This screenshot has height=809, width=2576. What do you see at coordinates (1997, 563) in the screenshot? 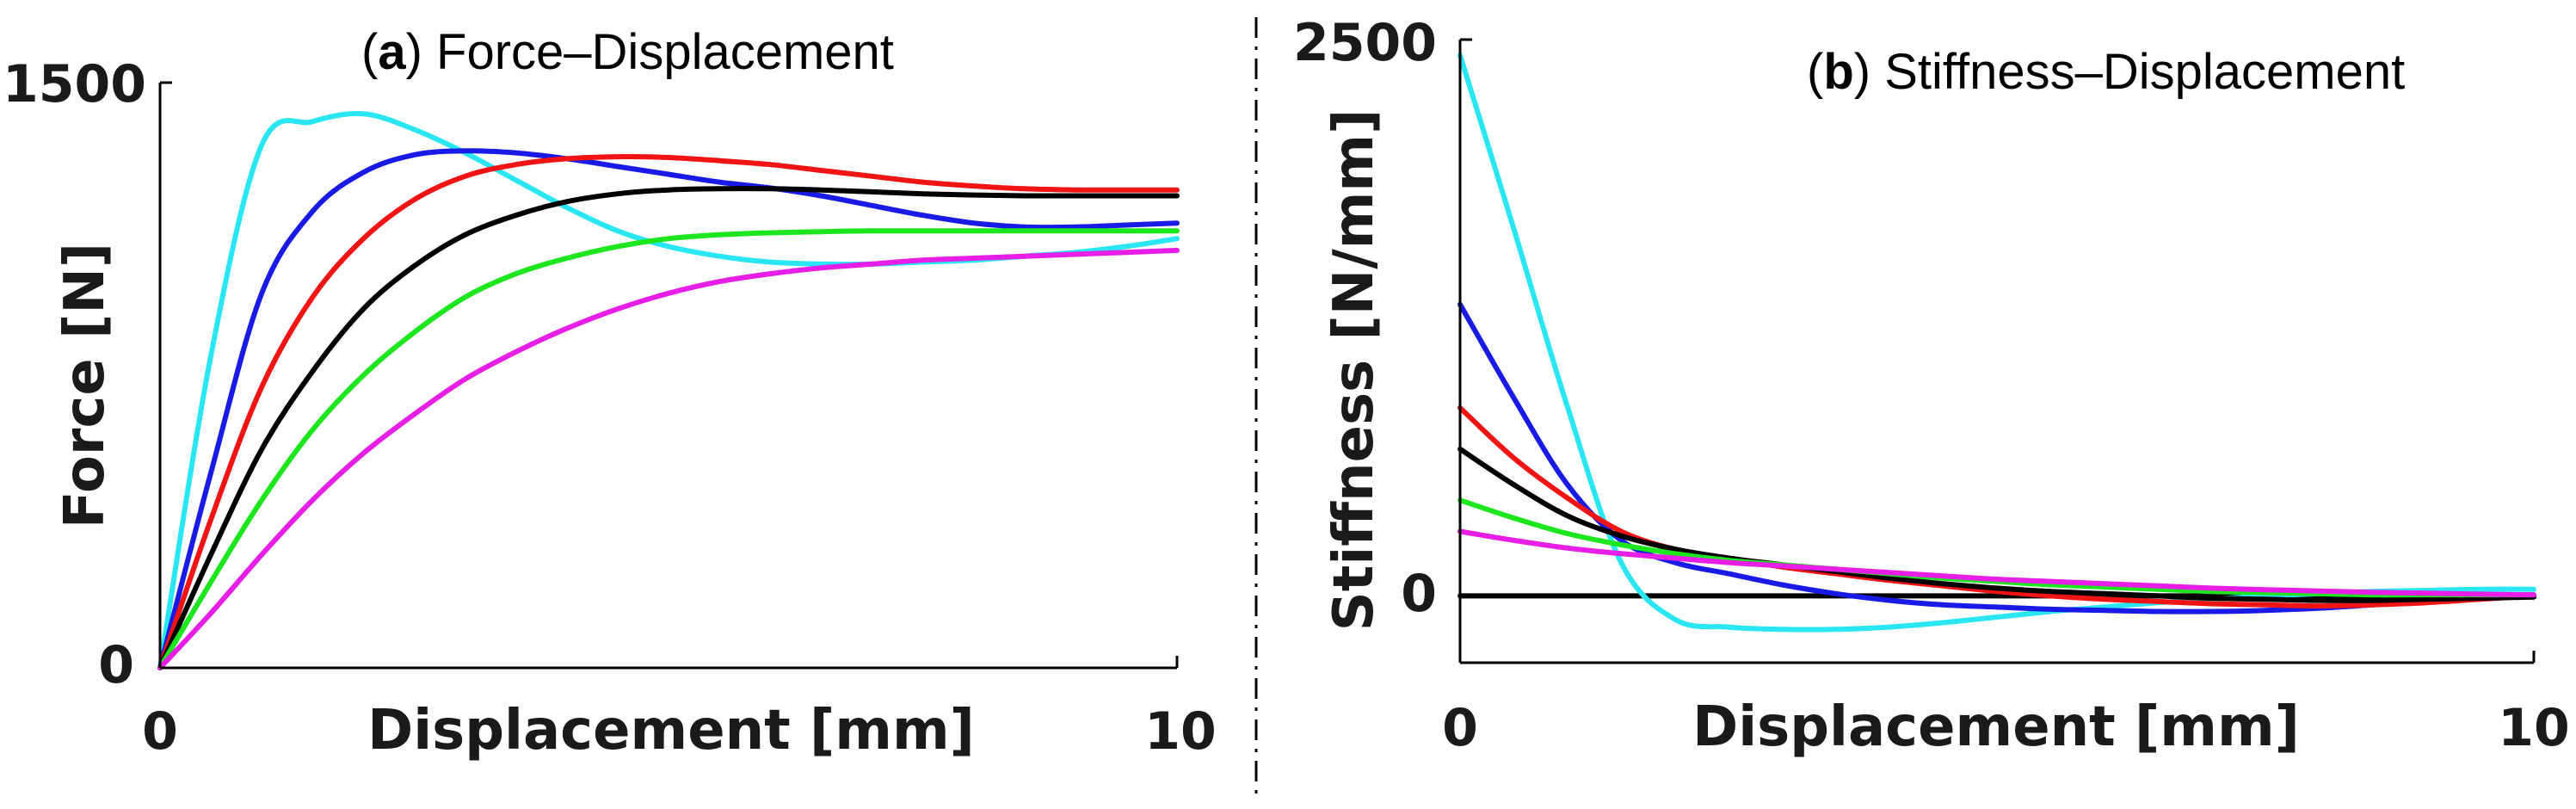
I see `panel-b-series-magenta` at bounding box center [1997, 563].